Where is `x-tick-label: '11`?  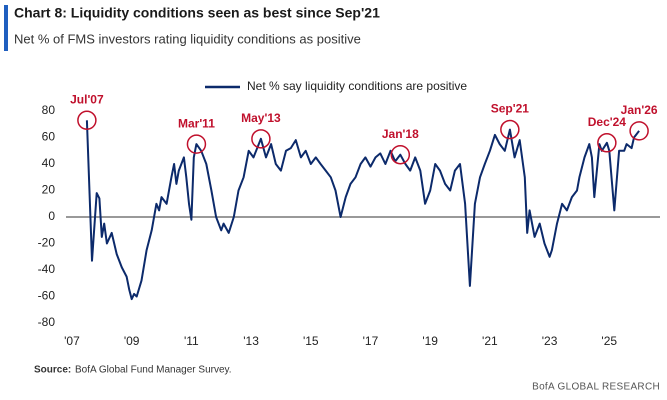 x-tick-label: '11 is located at coordinates (191, 341).